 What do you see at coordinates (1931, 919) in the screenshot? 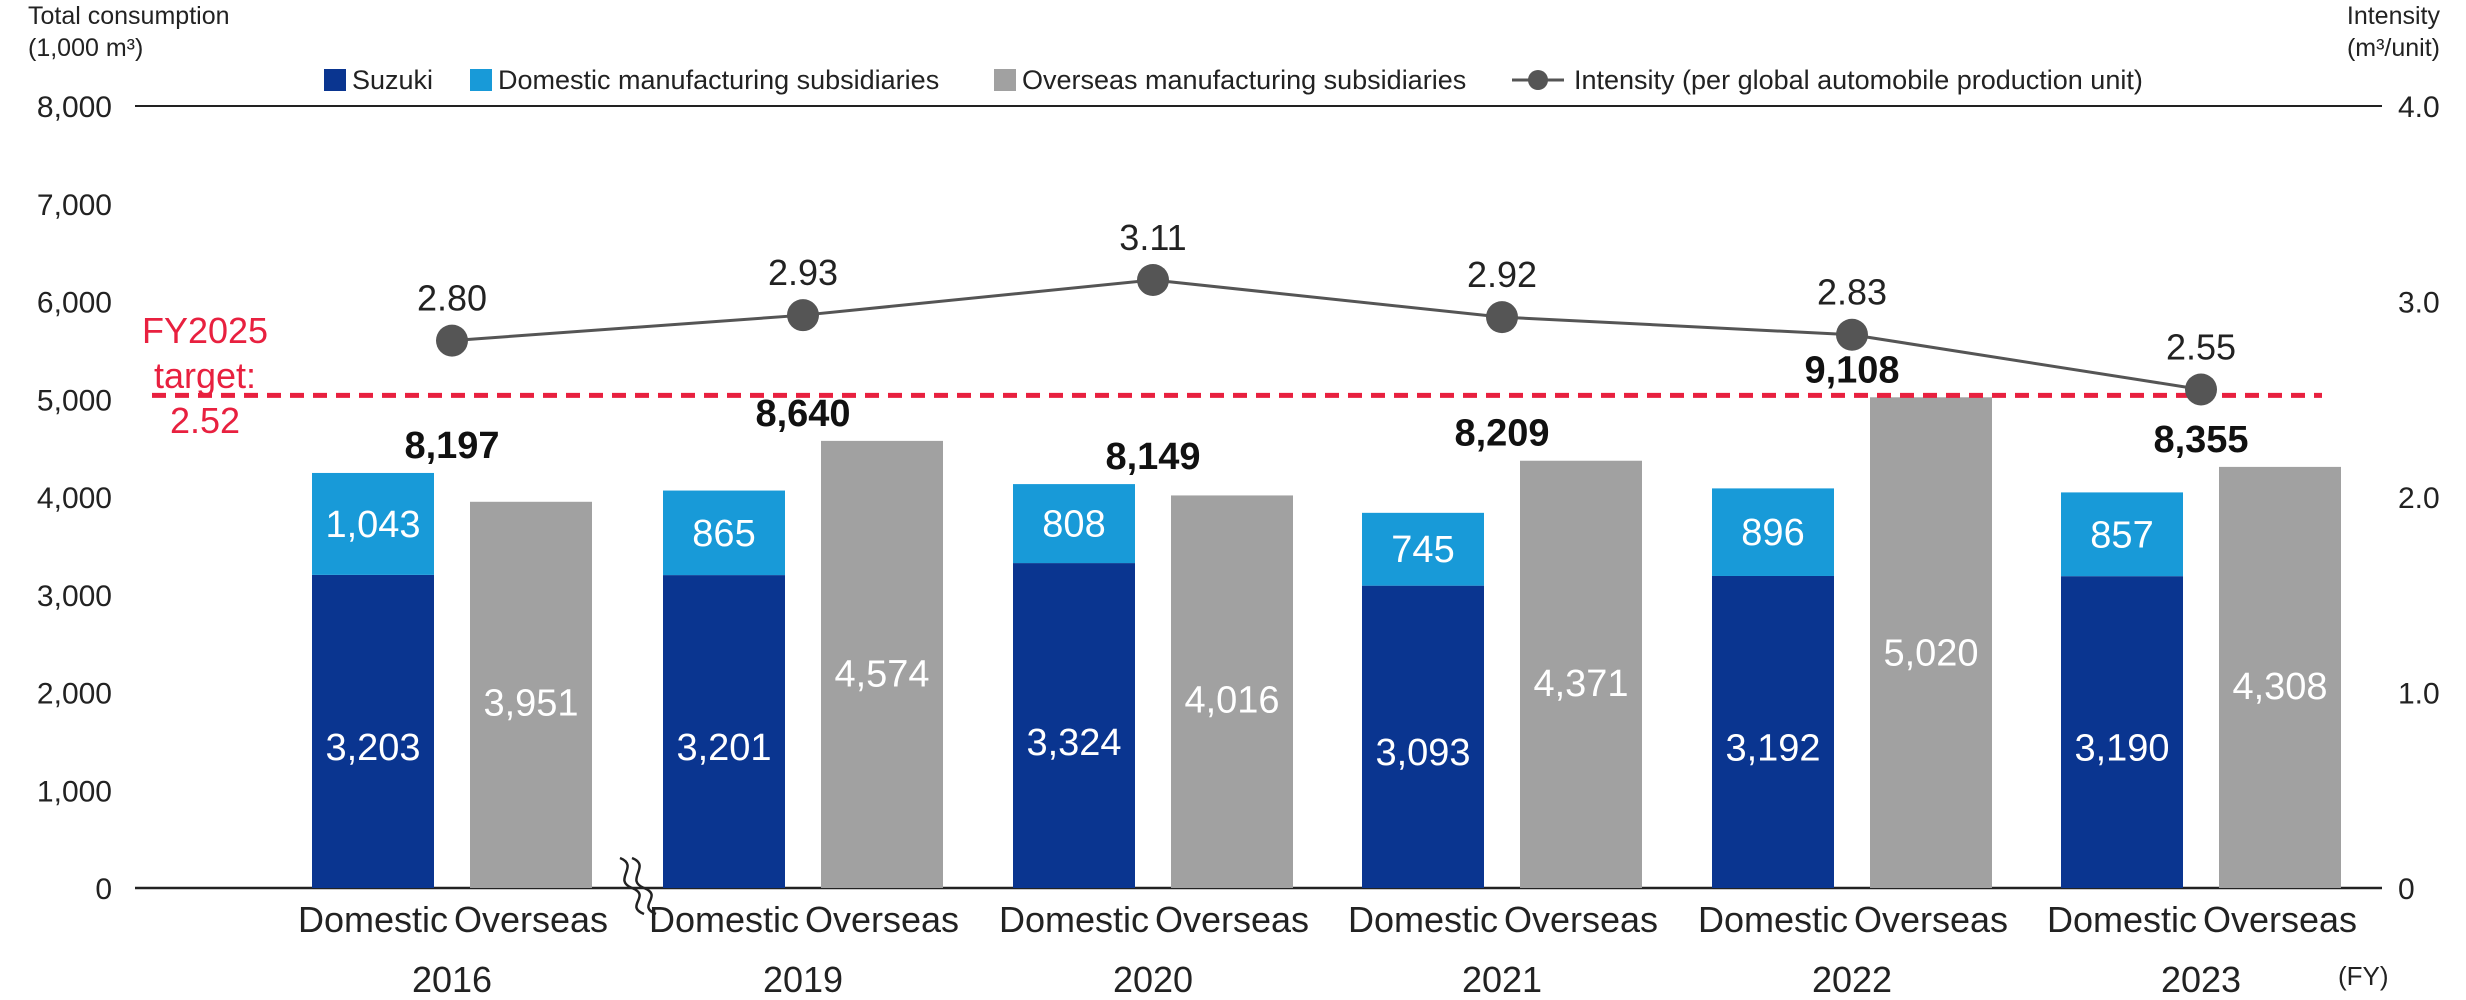
I see `category-overseas-2022: Overseas` at bounding box center [1931, 919].